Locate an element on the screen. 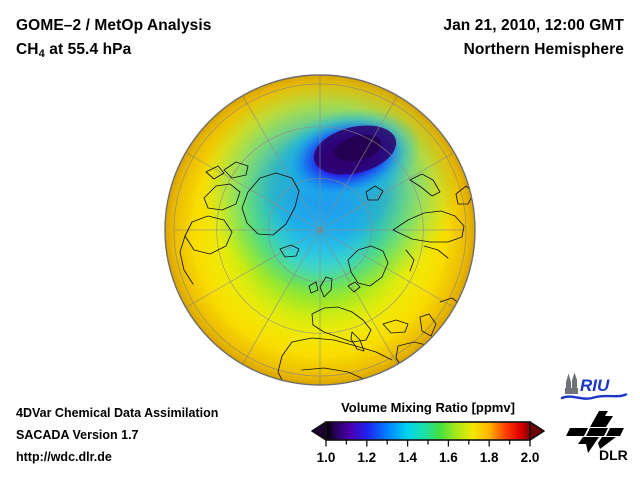 This screenshot has width=640, height=480. colorbar-tick-label: 1.0 is located at coordinates (326, 457).